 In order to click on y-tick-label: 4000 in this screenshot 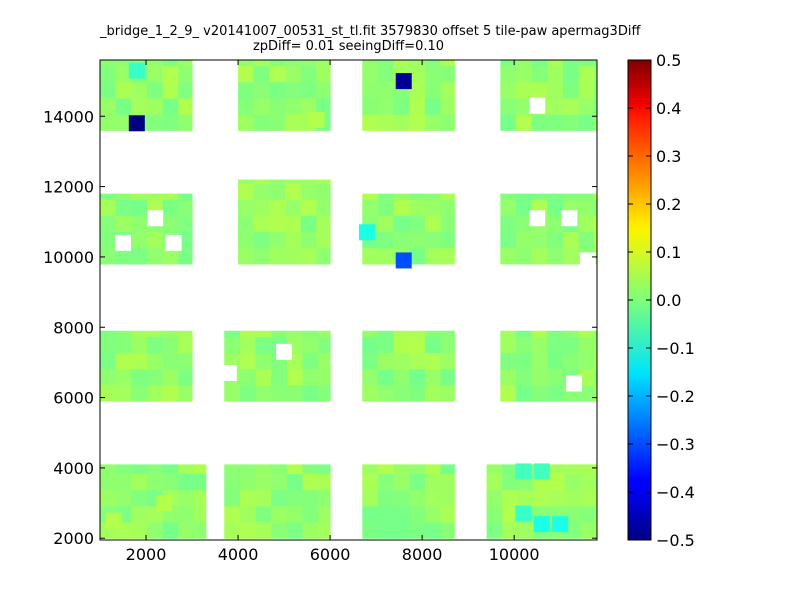, I will do `click(73, 468)`.